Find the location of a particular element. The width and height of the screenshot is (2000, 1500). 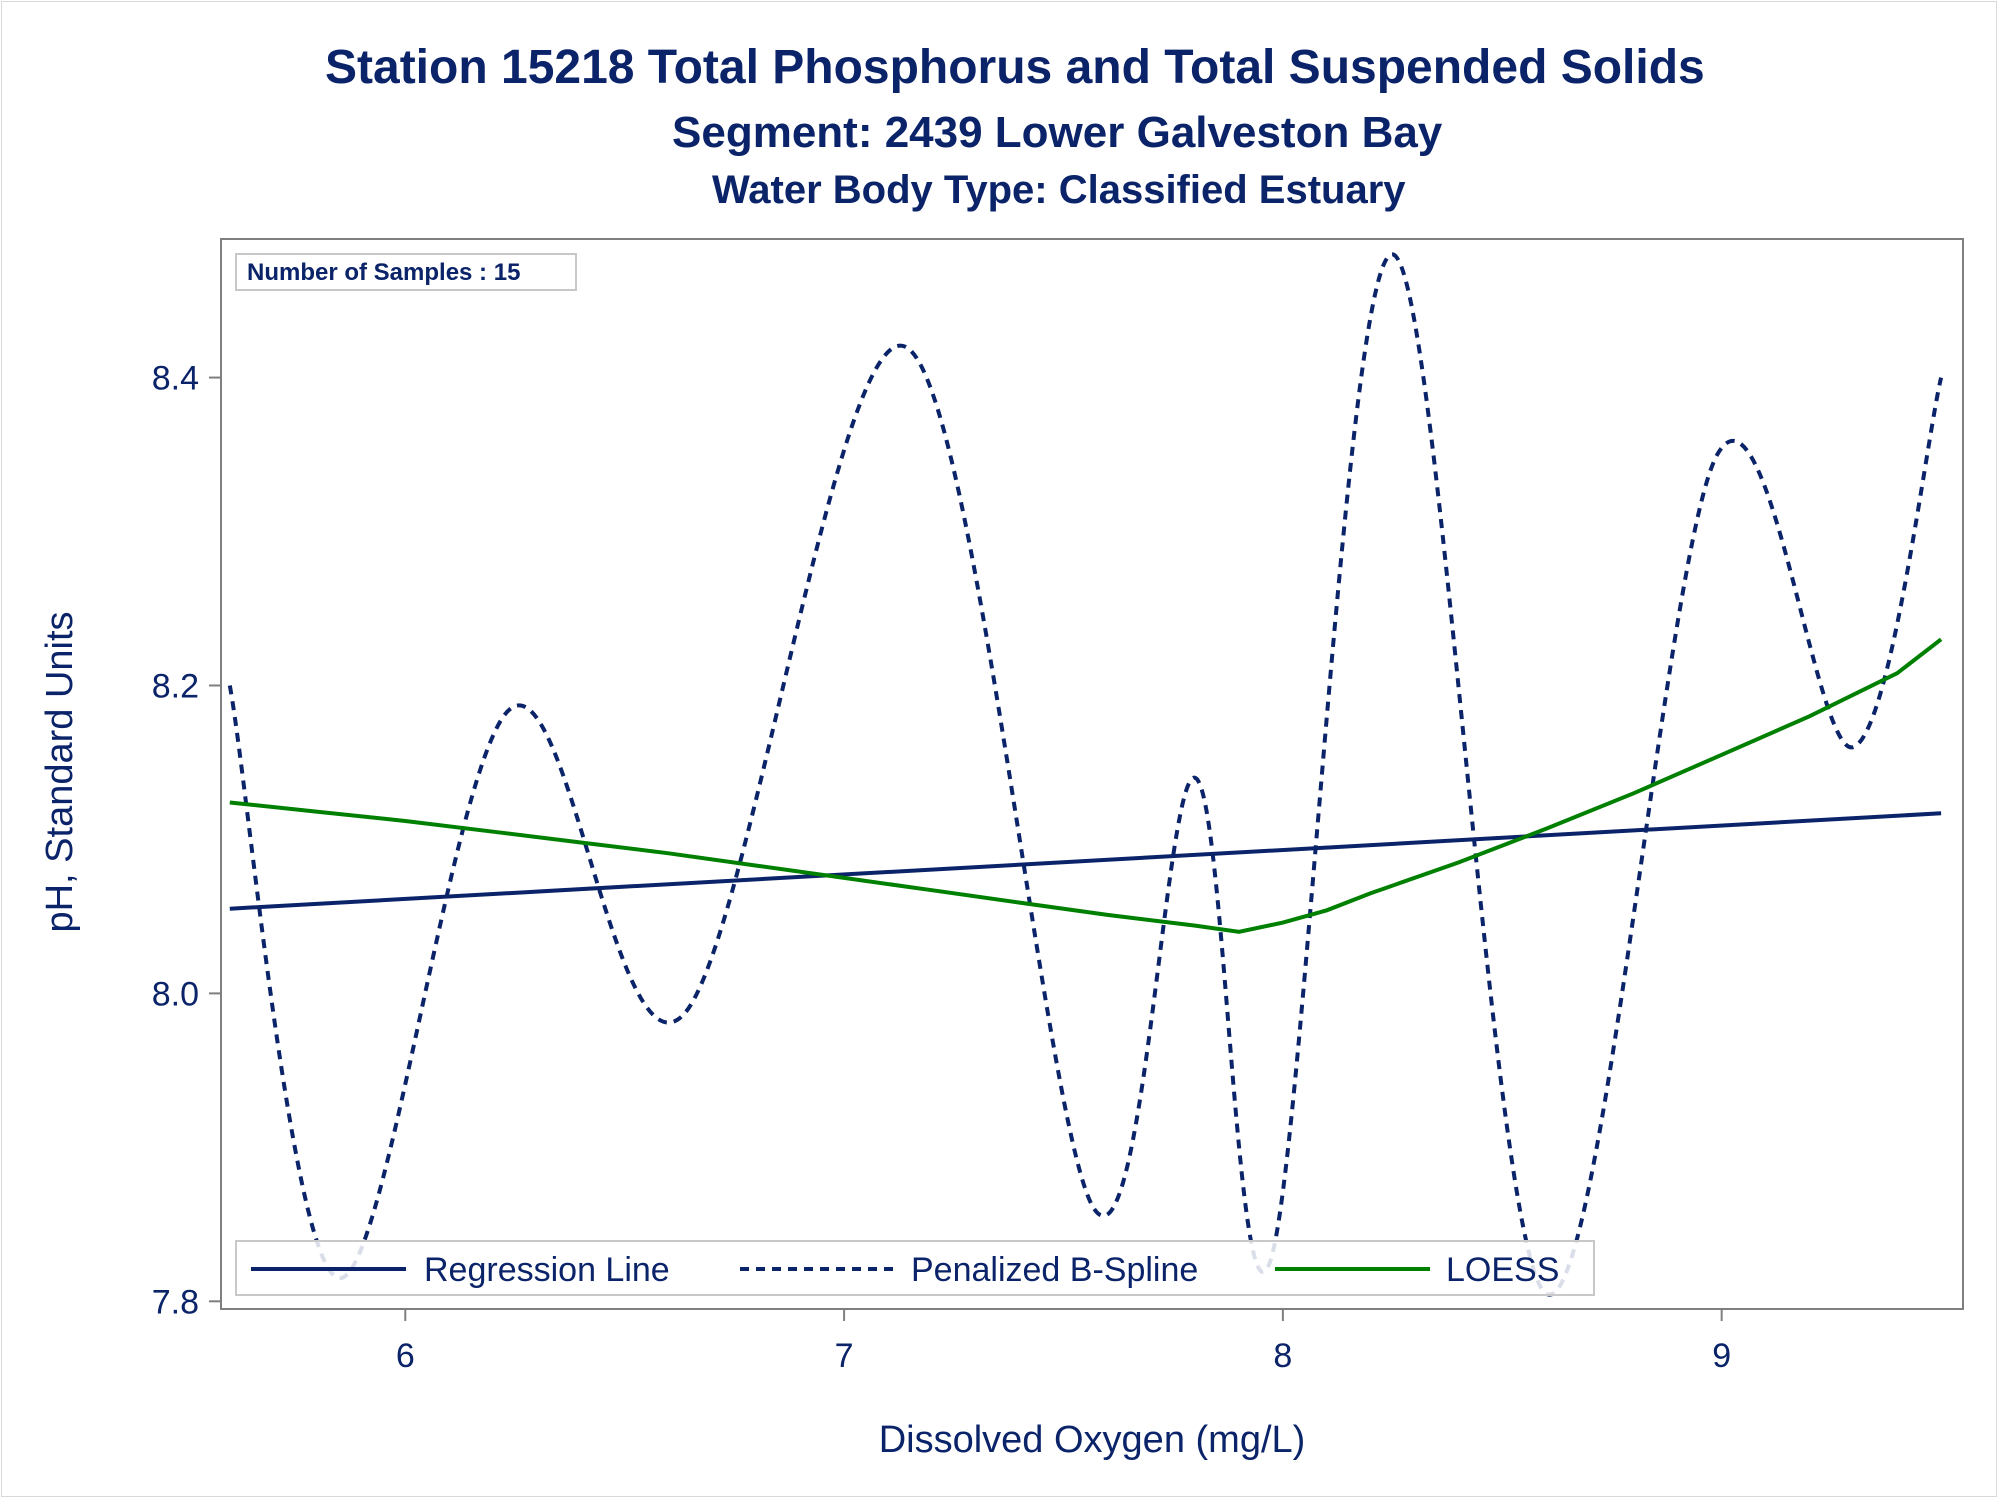

regression-line is located at coordinates (1085, 861).